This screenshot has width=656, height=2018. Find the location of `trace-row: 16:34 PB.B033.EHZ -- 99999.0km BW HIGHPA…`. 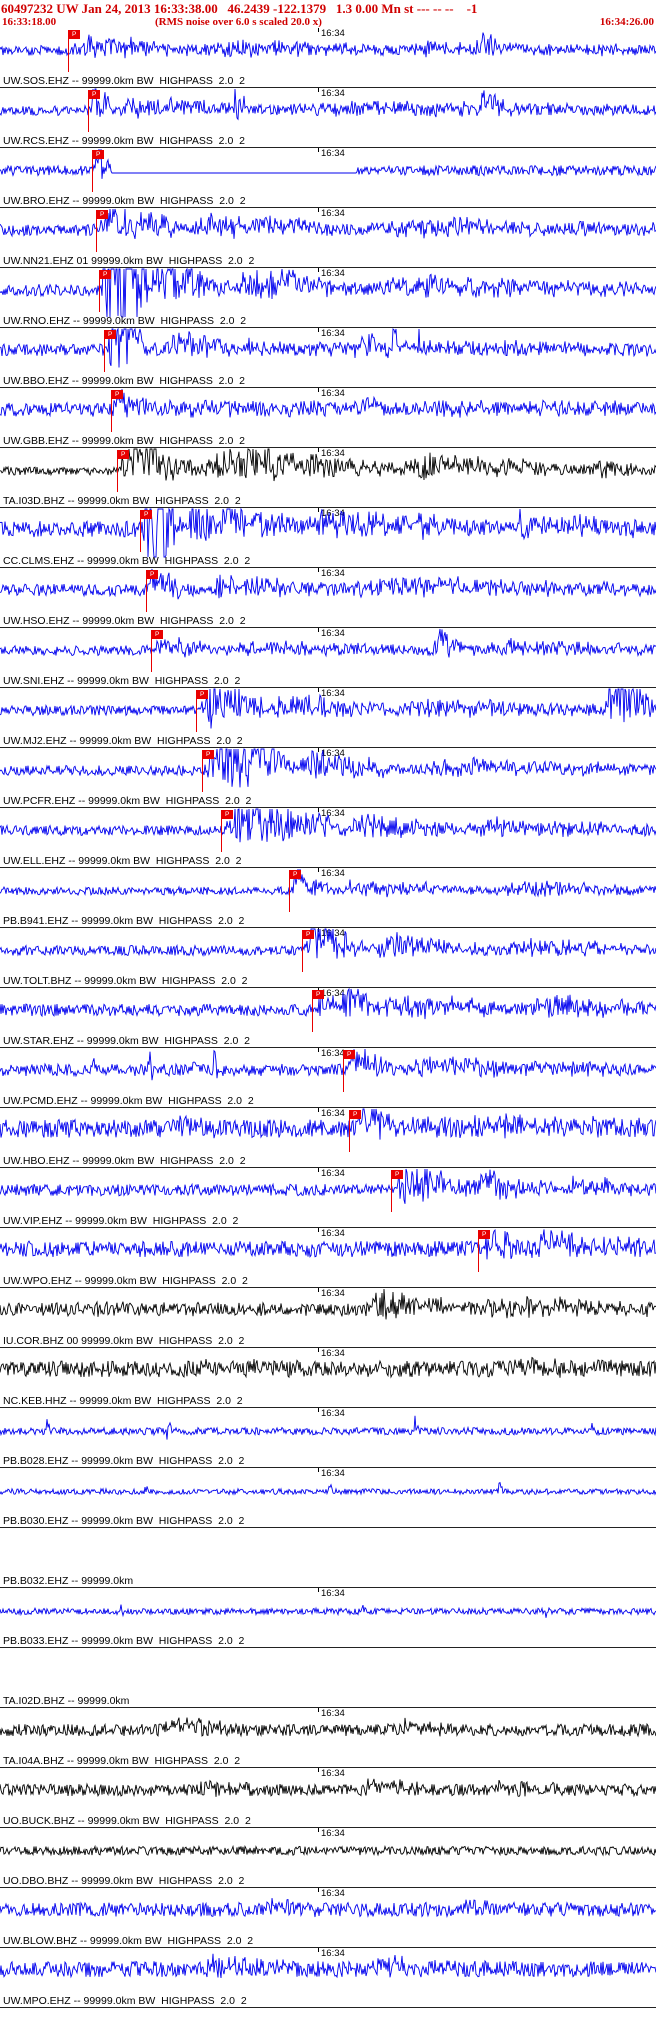

trace-row: 16:34 PB.B033.EHZ -- 99999.0km BW HIGHPA… is located at coordinates (328, 1618).